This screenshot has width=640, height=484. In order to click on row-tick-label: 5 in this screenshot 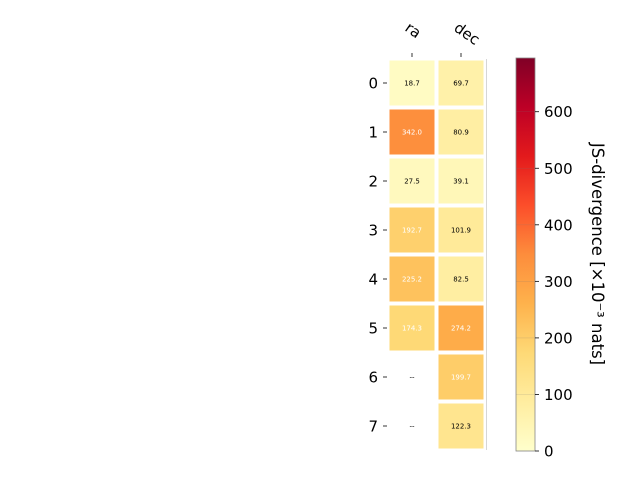, I will do `click(373, 329)`.